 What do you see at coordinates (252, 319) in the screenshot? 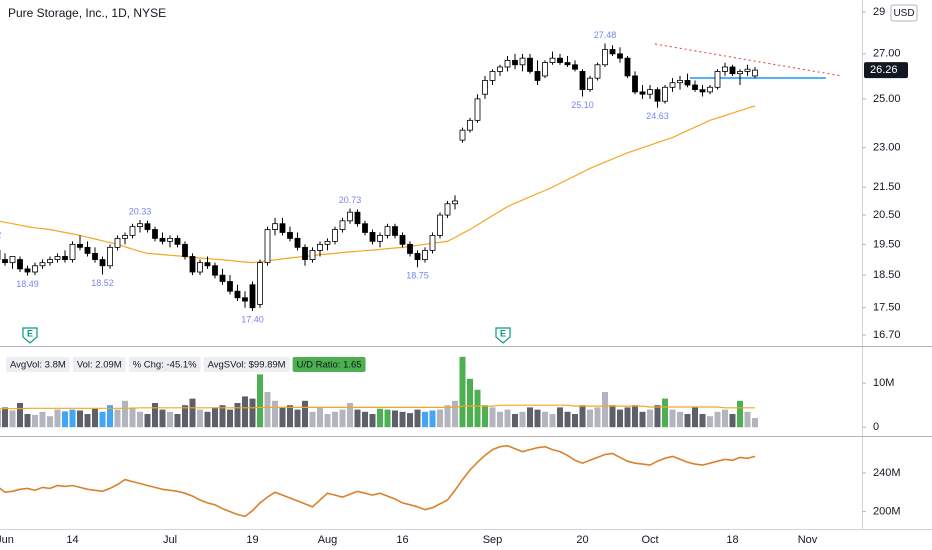
I see `price-annotation: 17.40` at bounding box center [252, 319].